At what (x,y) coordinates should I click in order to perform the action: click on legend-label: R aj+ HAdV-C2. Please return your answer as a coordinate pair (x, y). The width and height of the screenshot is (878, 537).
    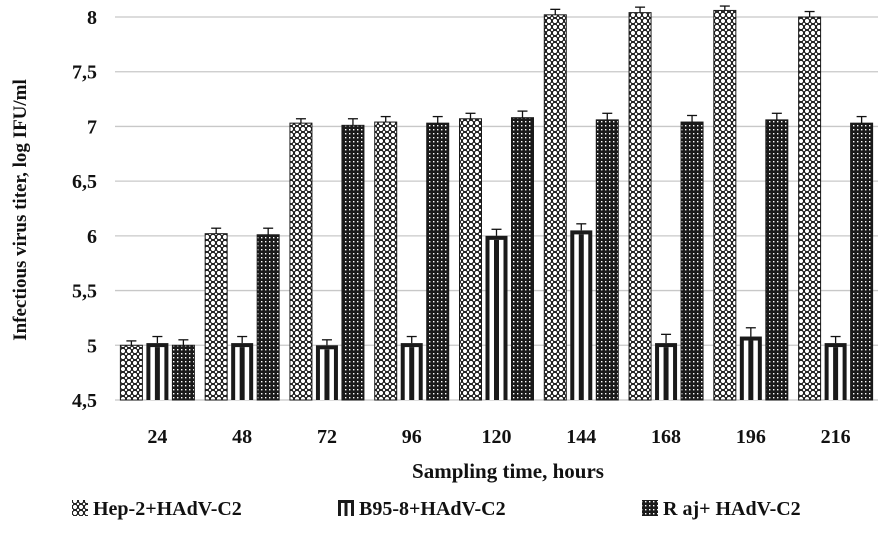
    Looking at the image, I should click on (732, 509).